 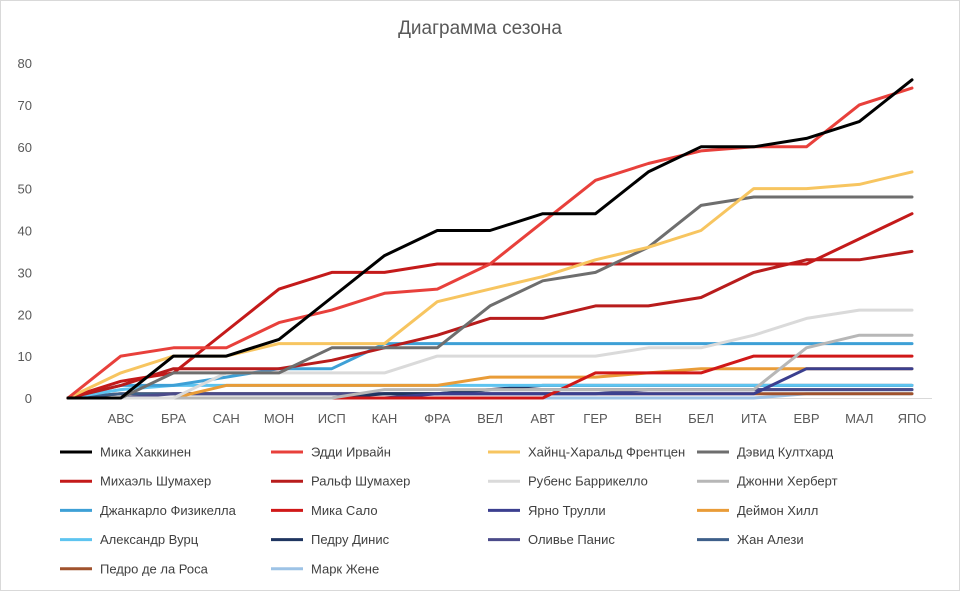 I want to click on x-tick-label: САН, so click(x=226, y=418).